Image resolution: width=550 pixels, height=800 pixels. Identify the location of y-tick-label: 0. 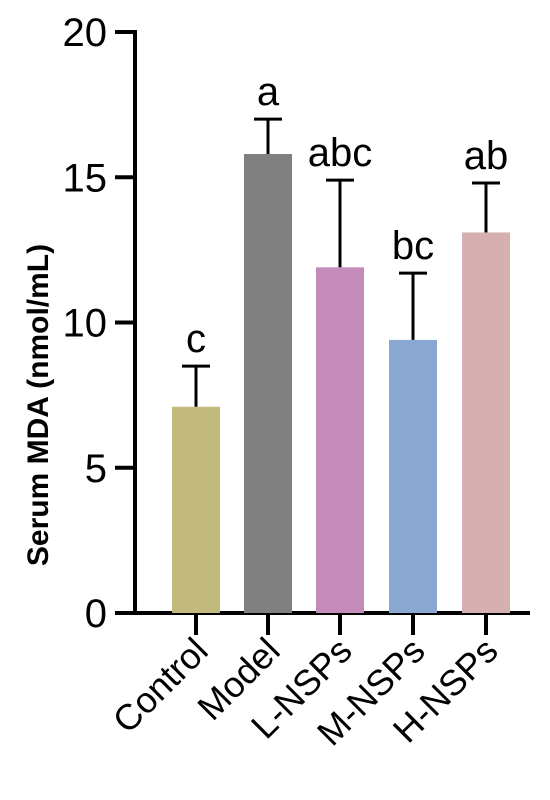
(96, 614).